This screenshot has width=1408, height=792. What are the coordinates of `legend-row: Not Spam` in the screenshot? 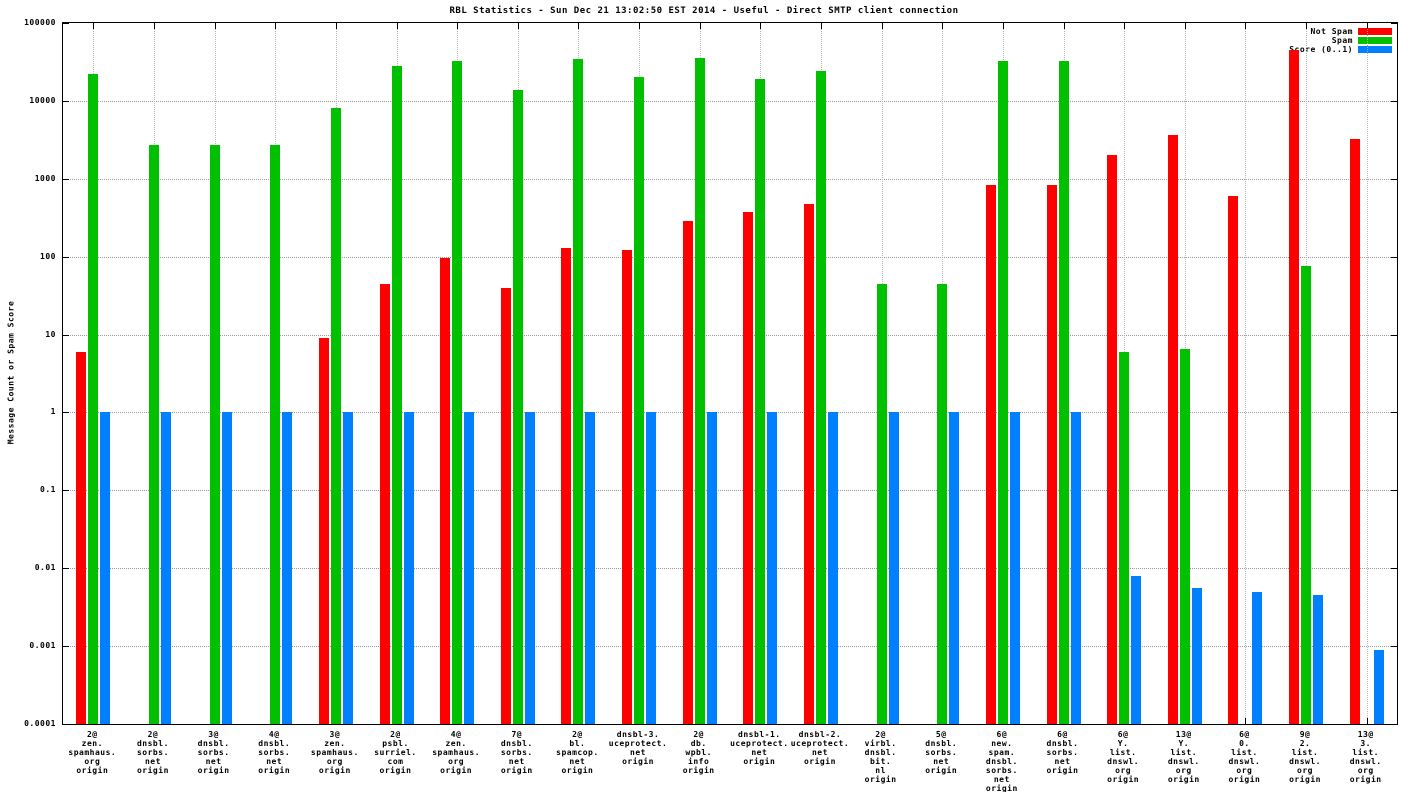 It's located at (1351, 31).